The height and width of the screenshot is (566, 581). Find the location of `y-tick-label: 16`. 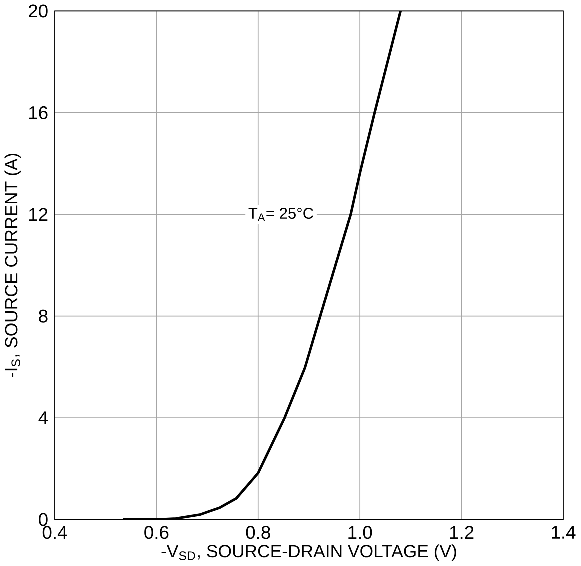

y-tick-label: 16 is located at coordinates (38, 113).